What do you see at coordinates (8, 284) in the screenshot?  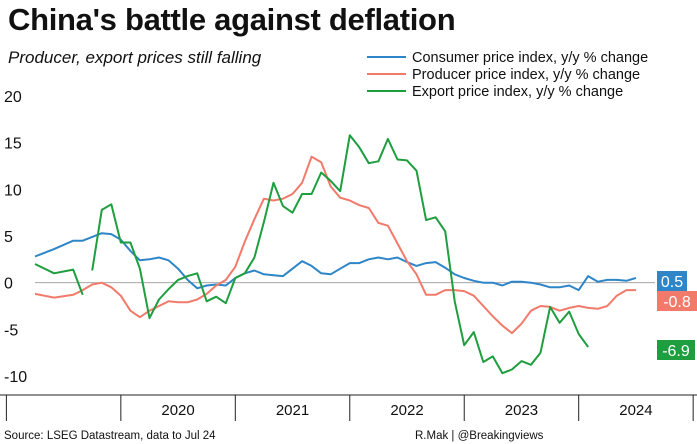 I see `y-tick-label: 0` at bounding box center [8, 284].